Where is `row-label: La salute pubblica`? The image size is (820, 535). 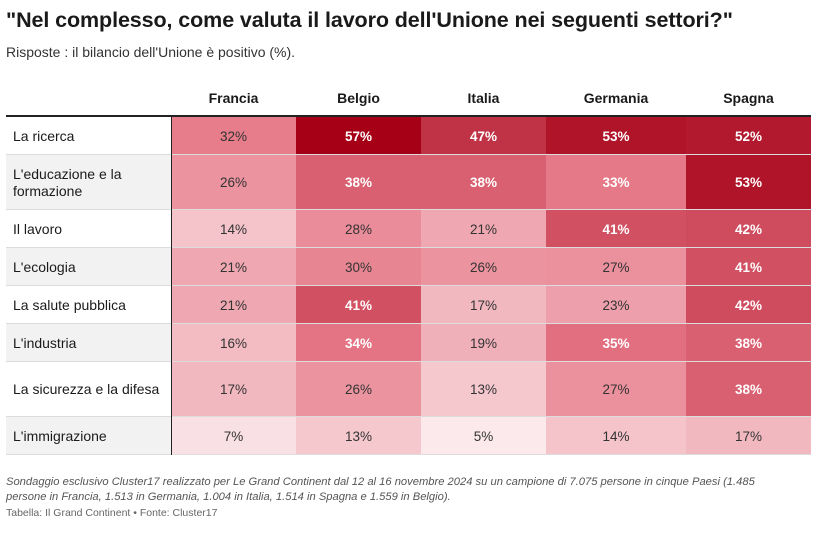
row-label: La salute pubblica is located at coordinates (69, 304).